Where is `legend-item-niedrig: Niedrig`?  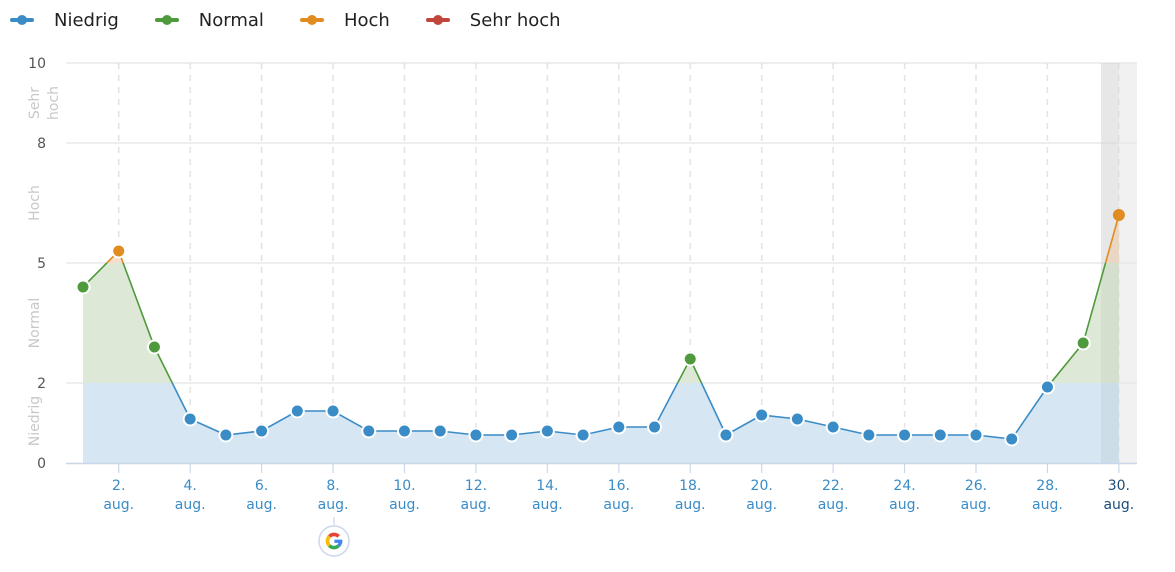
legend-item-niedrig: Niedrig is located at coordinates (64, 20).